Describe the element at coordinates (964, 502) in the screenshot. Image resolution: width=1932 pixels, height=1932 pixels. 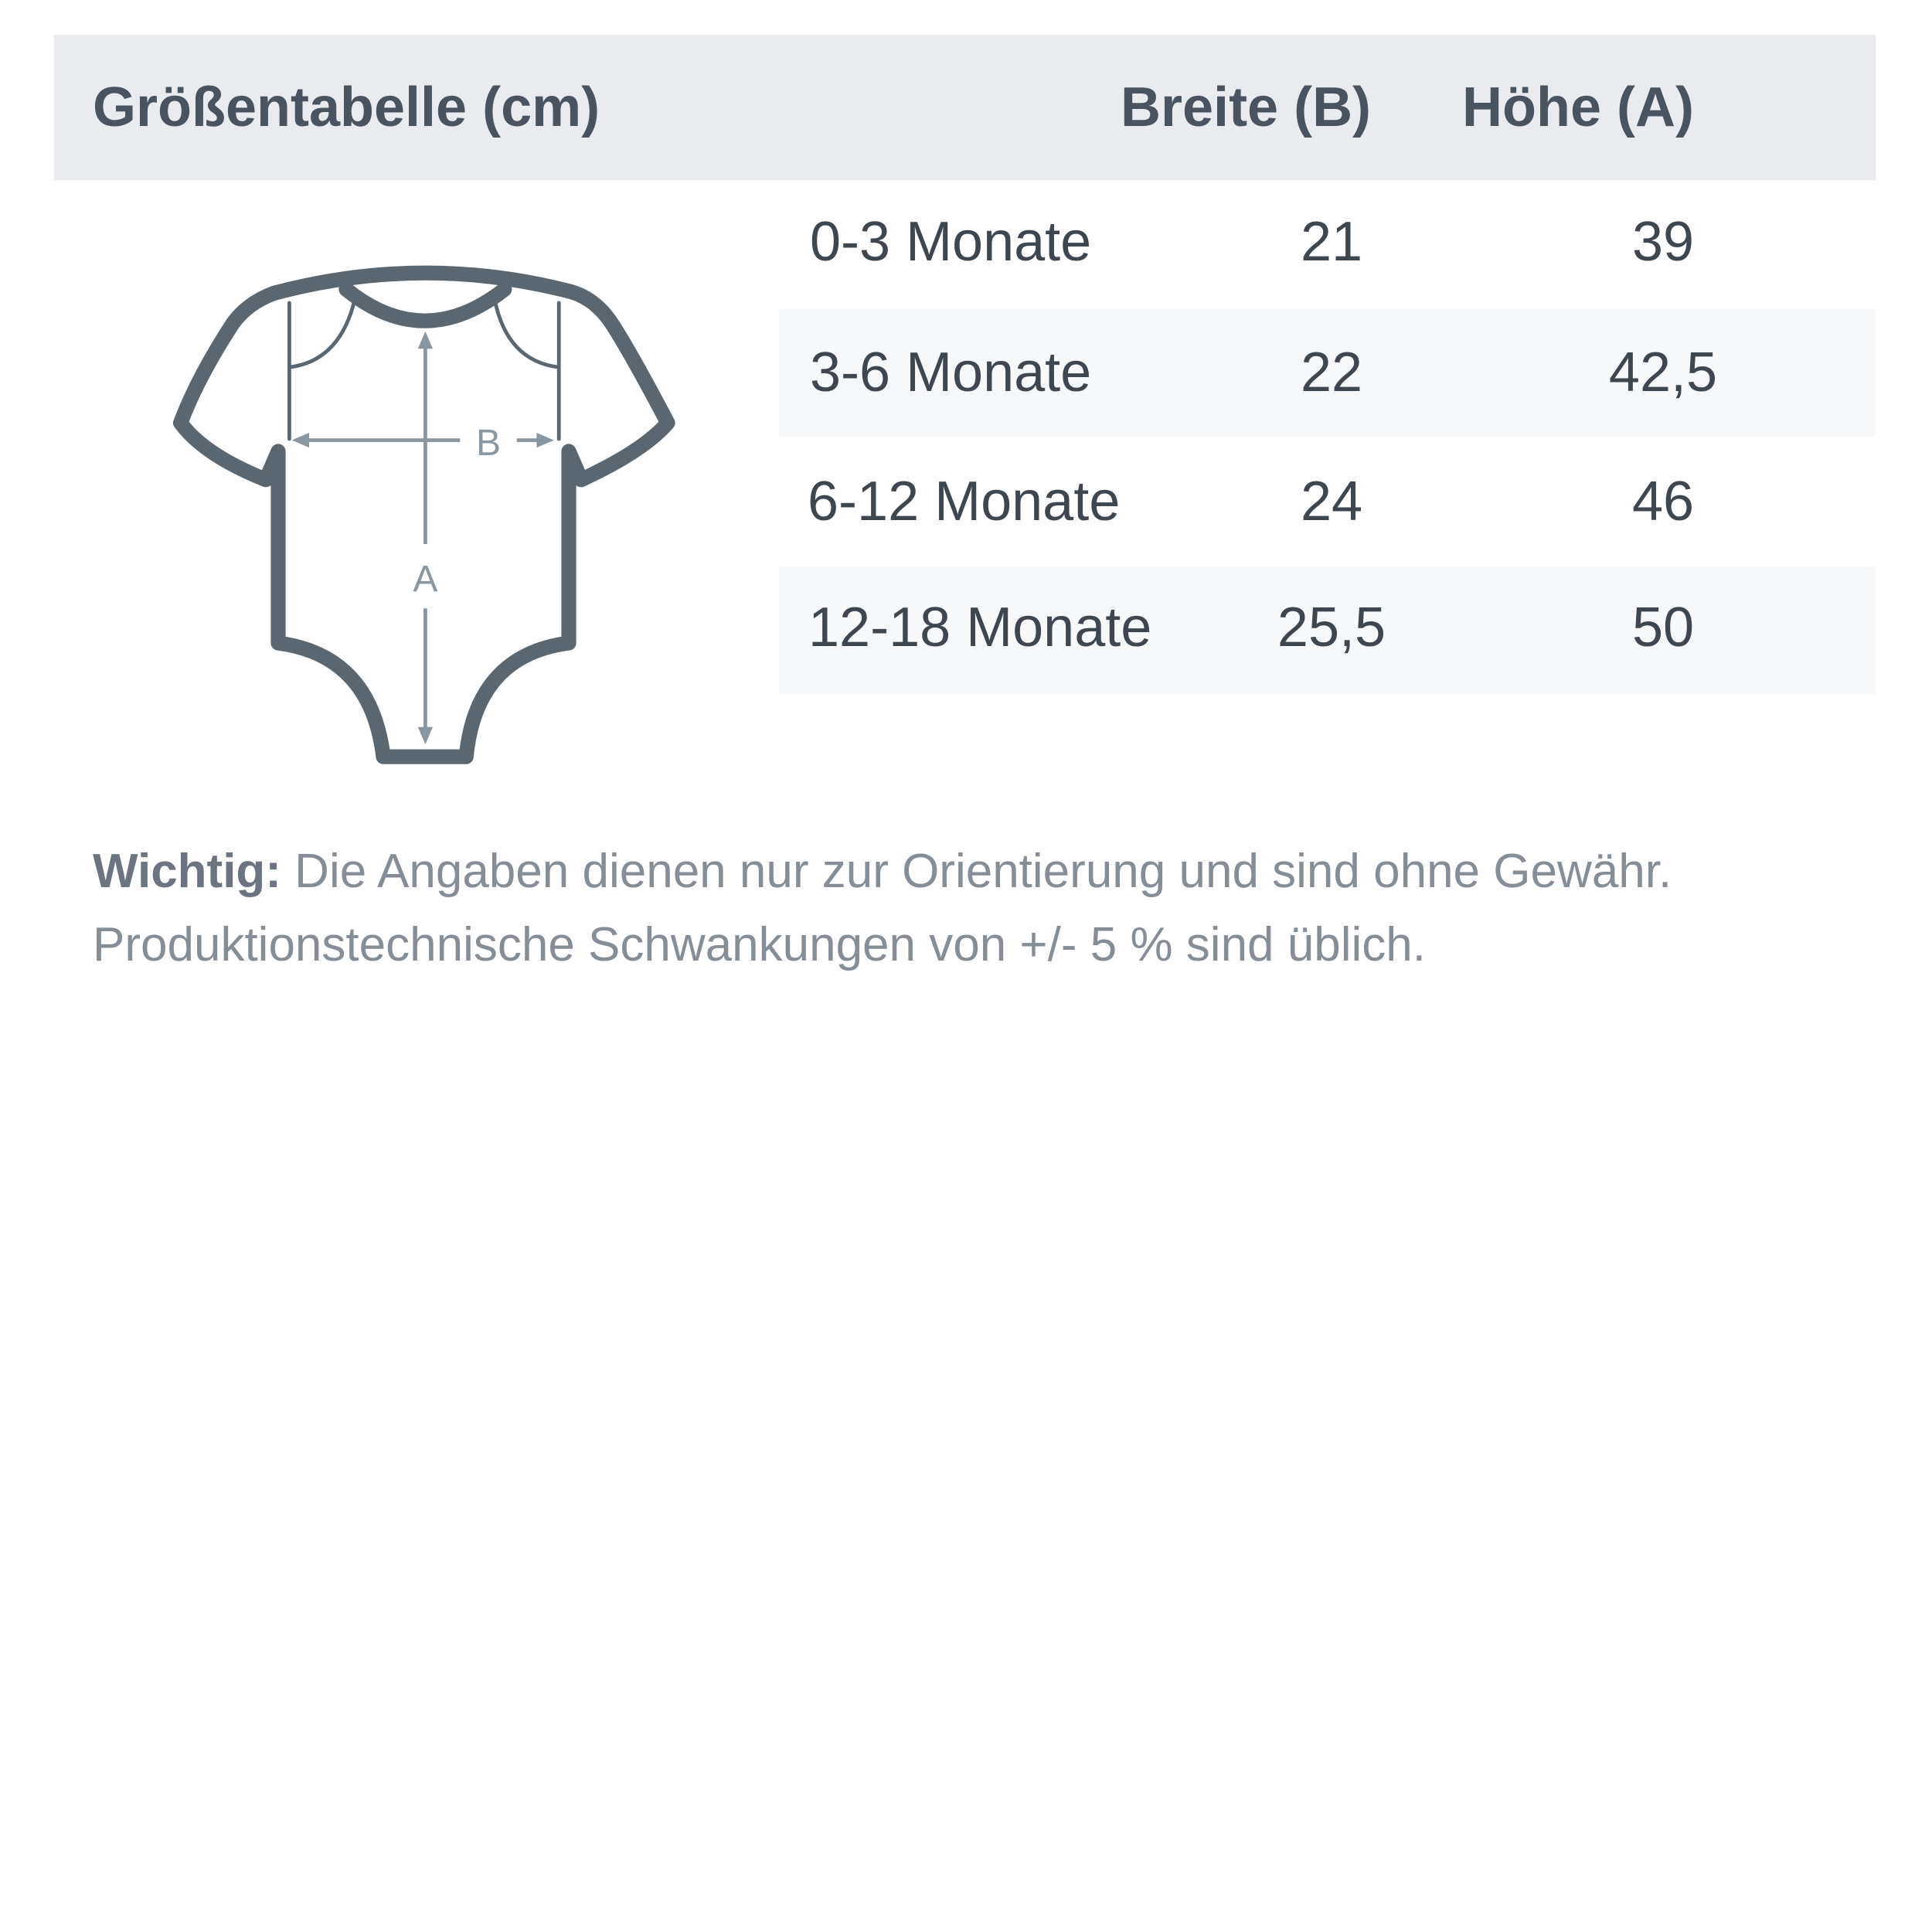
I see `size-cell: 6-12 Monate` at that location.